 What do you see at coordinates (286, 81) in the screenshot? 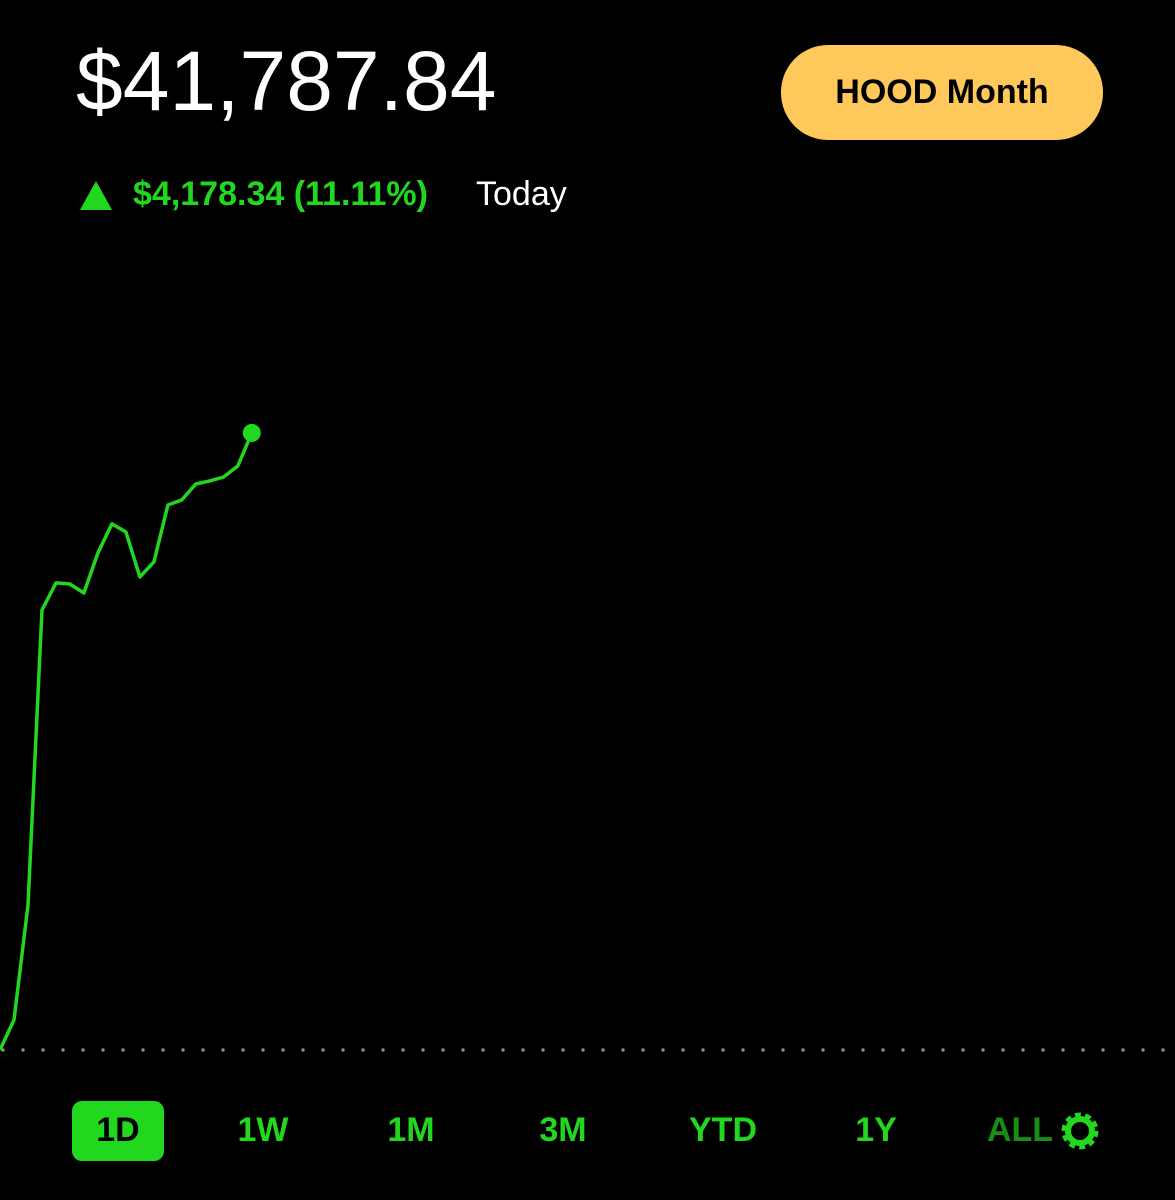
I see `balance: $41,787.84` at bounding box center [286, 81].